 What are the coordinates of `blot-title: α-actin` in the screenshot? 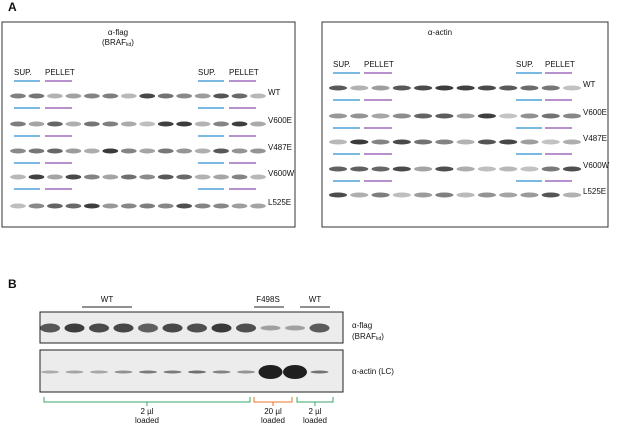 It's located at (440, 32).